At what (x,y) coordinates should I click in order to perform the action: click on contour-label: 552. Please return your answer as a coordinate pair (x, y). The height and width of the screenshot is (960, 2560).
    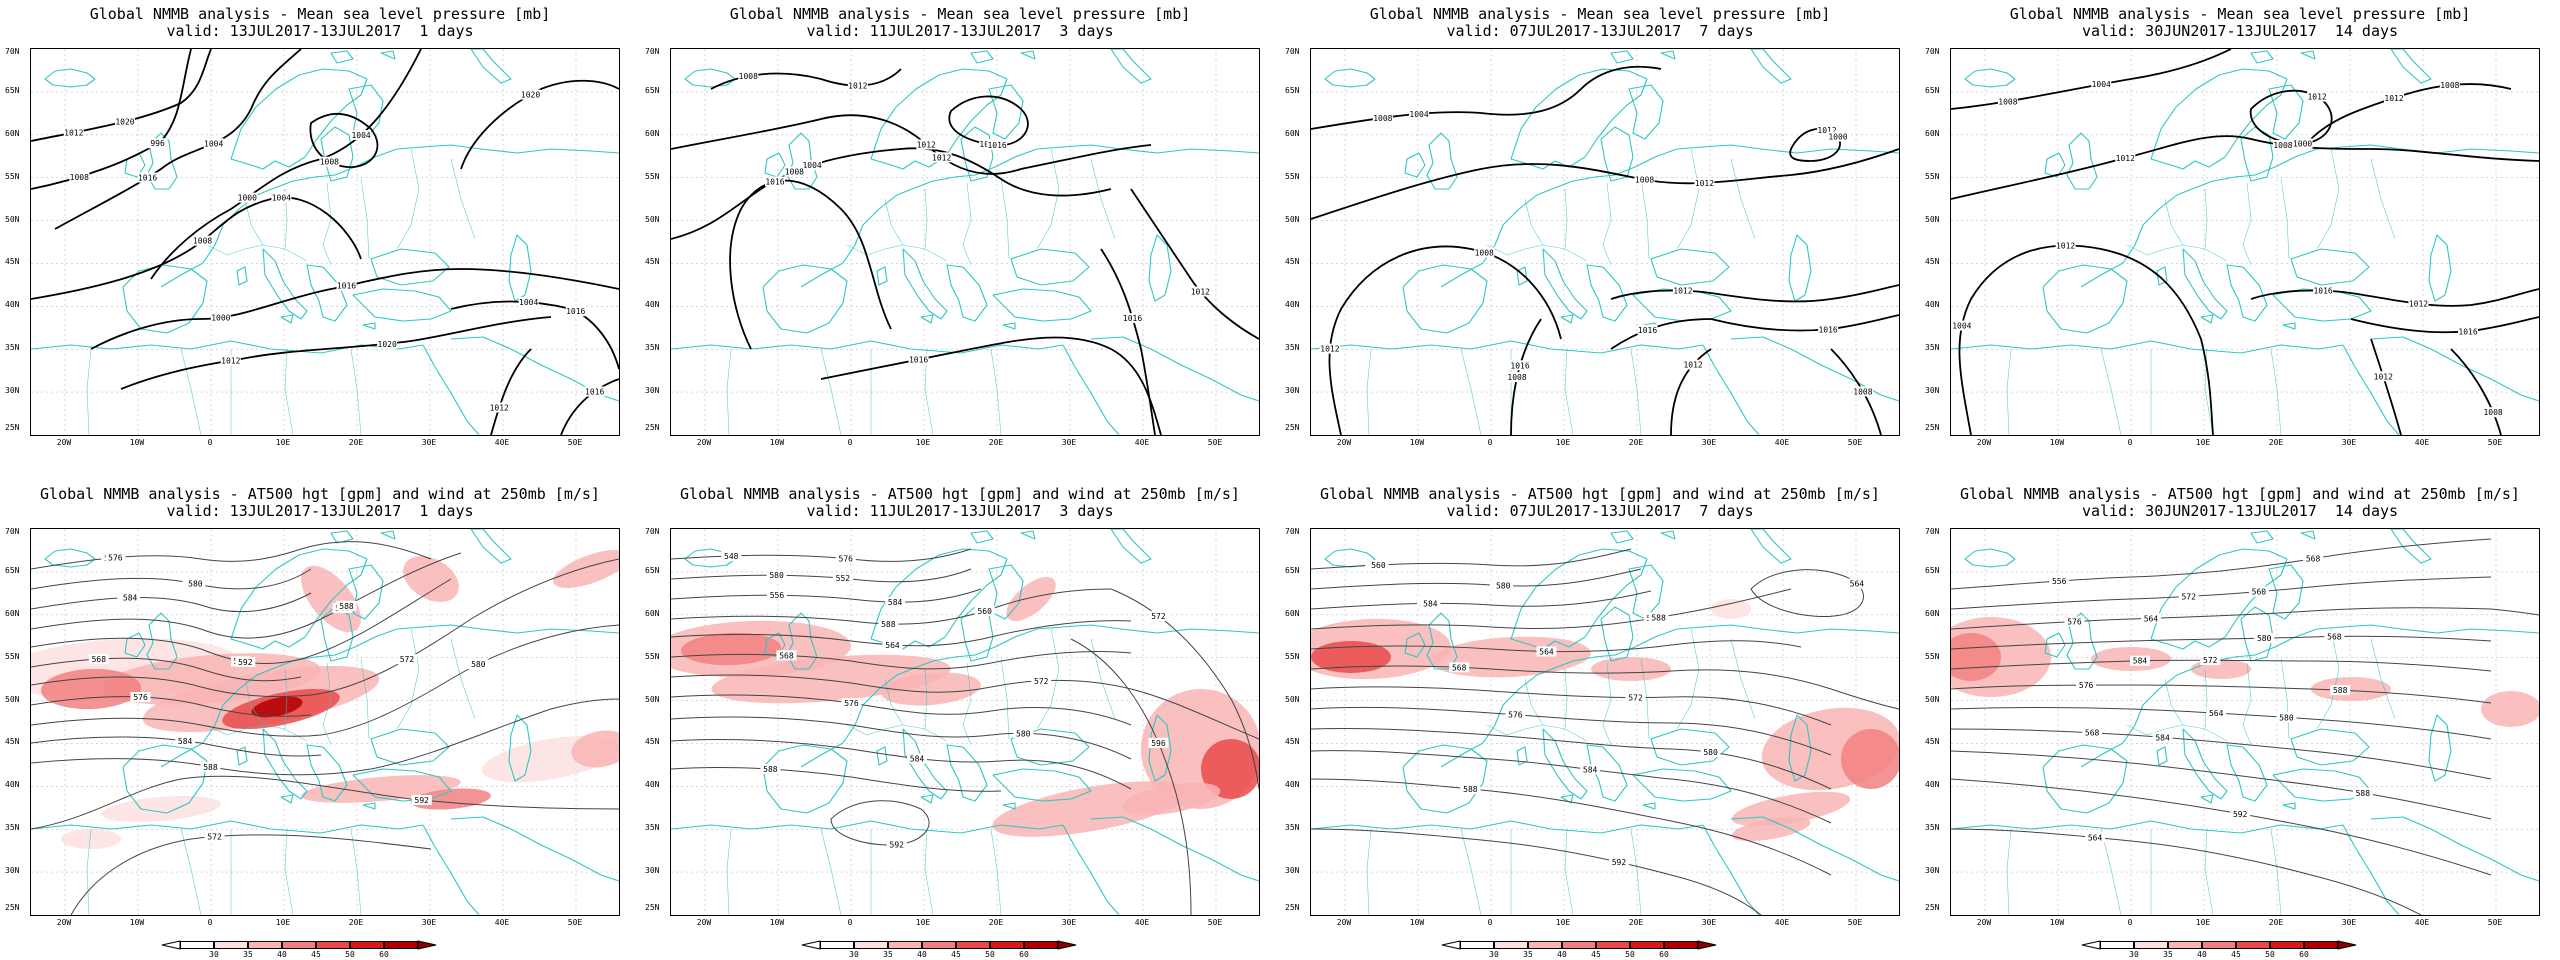
    Looking at the image, I should click on (843, 578).